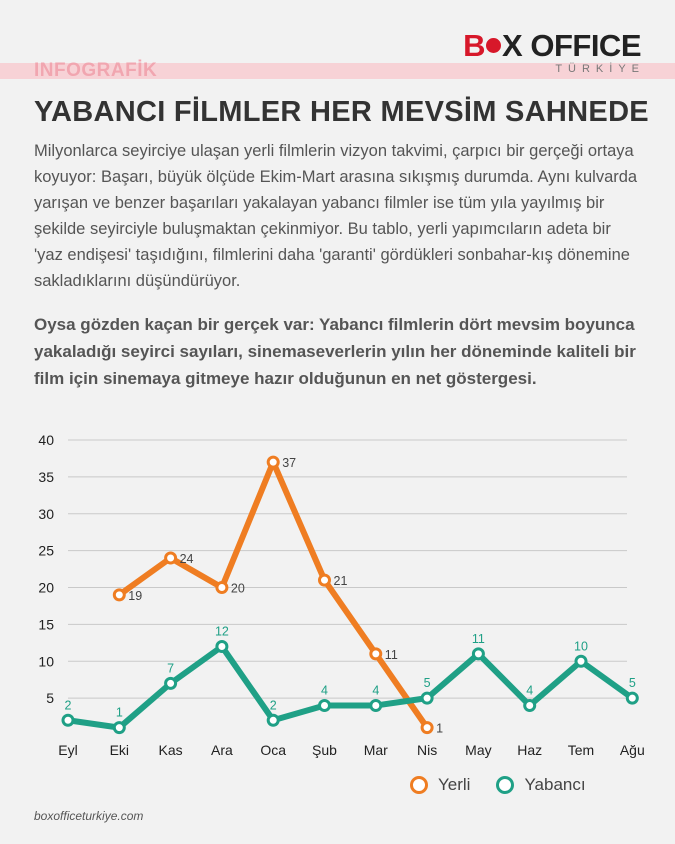 The height and width of the screenshot is (844, 675). I want to click on logo-subtitle: TÜRKİYE, so click(600, 69).